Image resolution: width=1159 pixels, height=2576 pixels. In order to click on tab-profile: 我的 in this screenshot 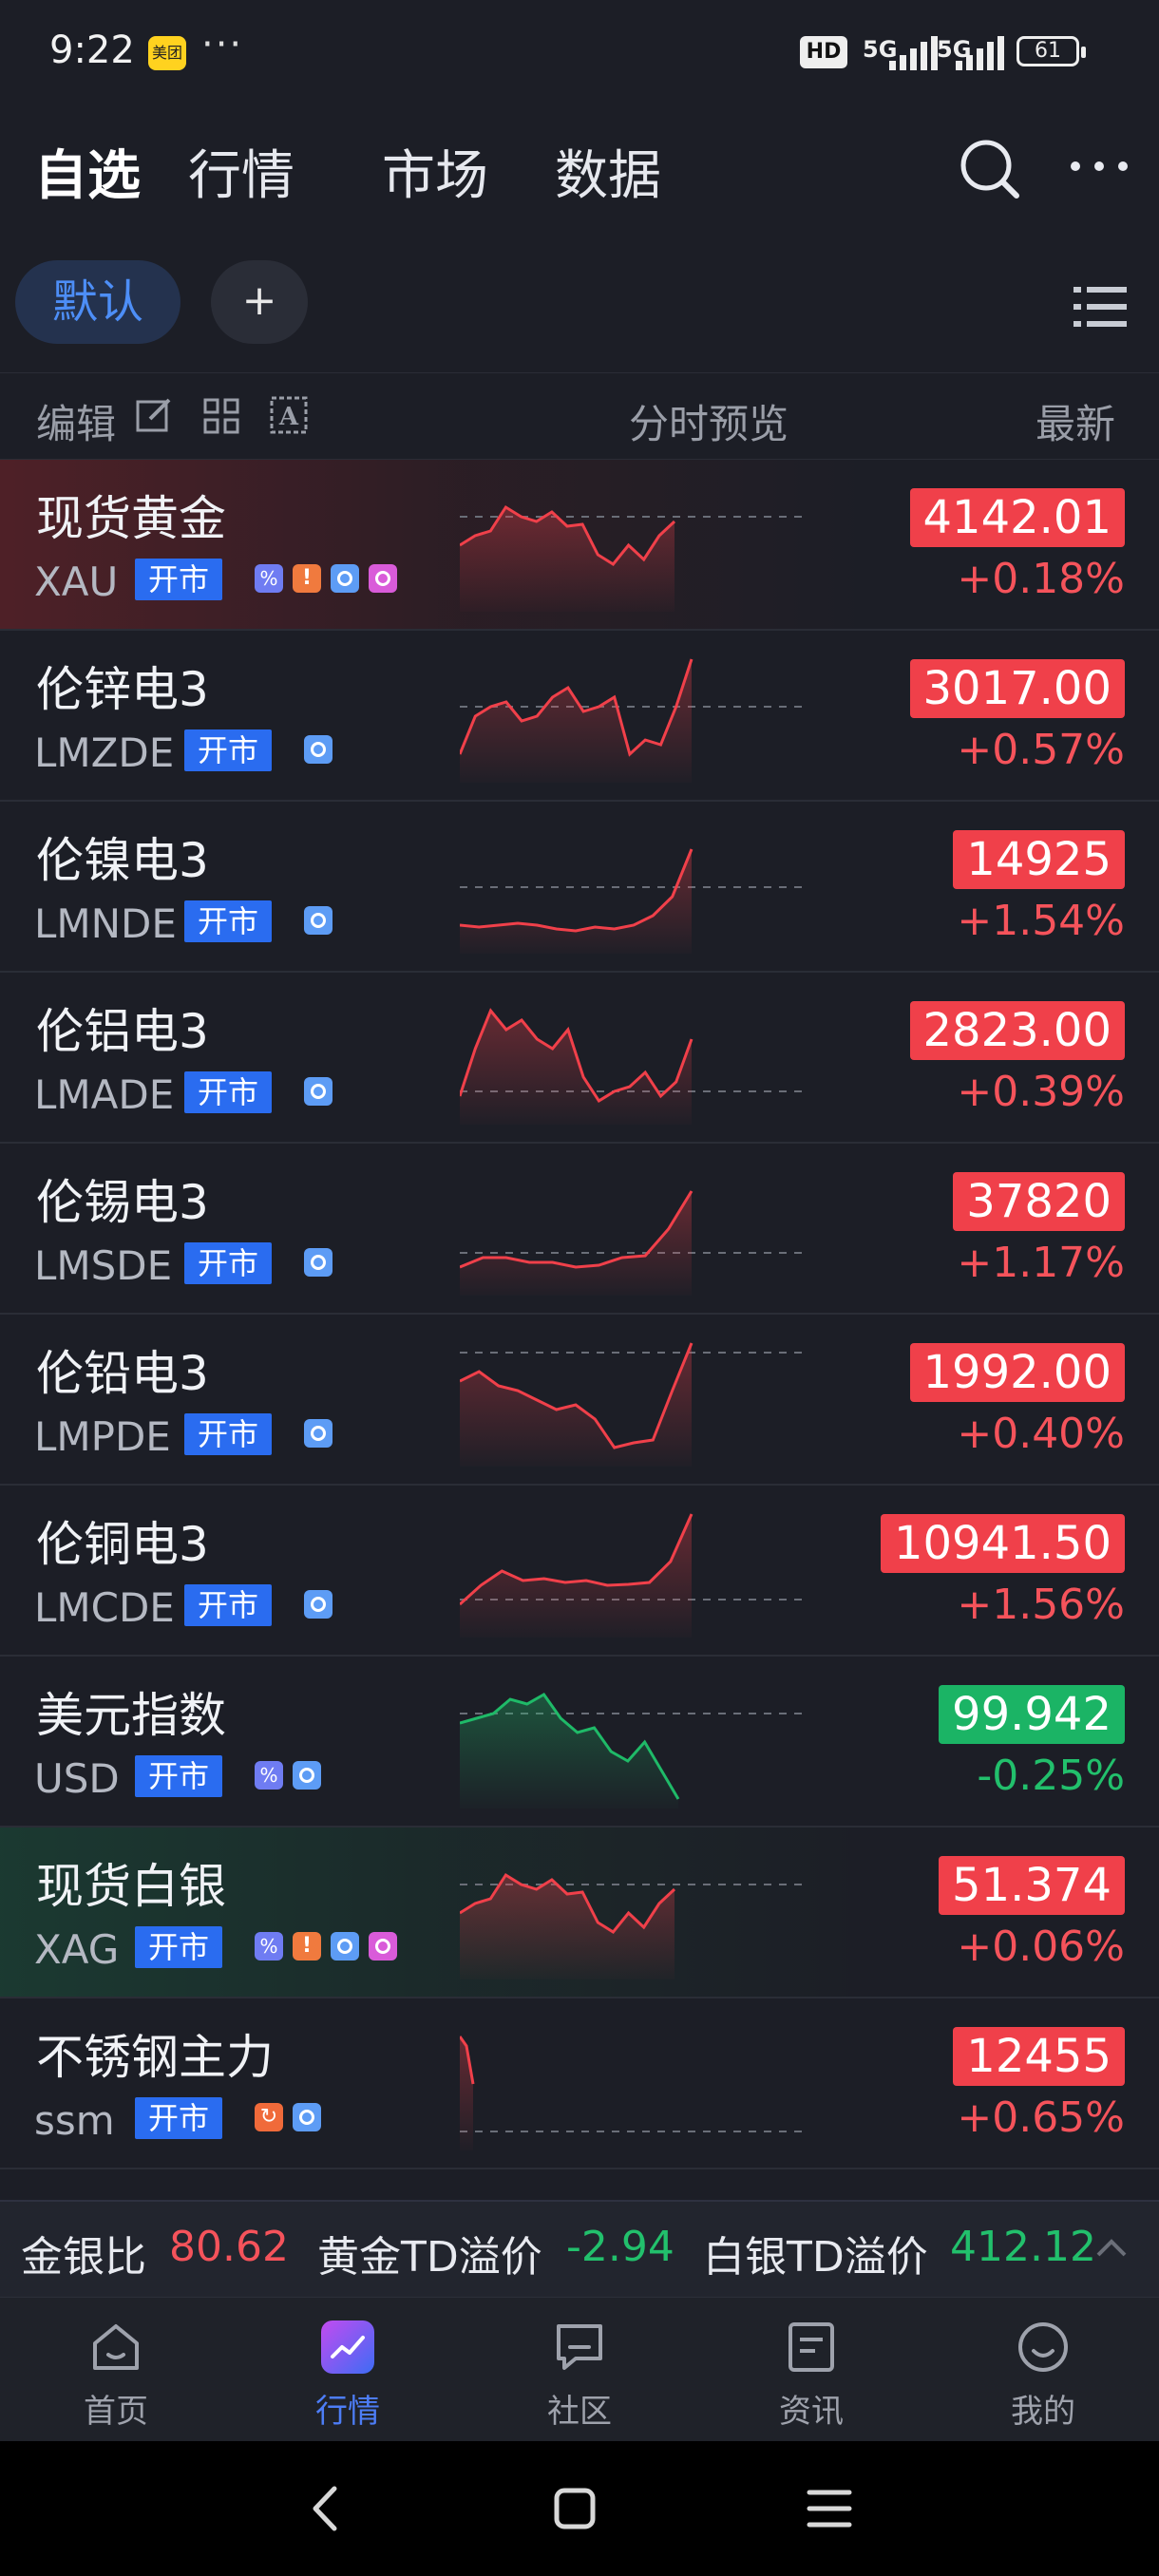, I will do `click(1043, 2370)`.